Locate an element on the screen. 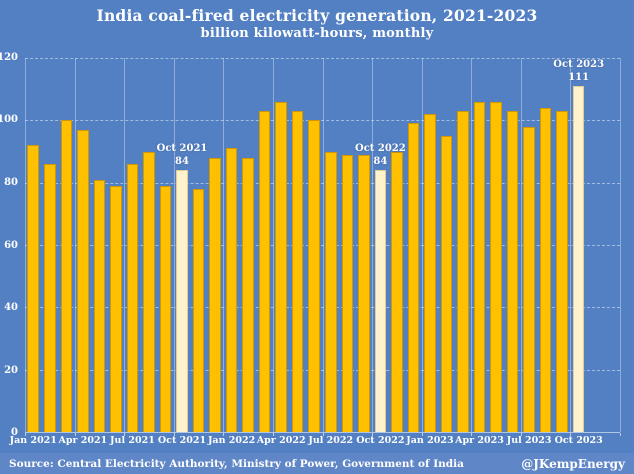 Image resolution: width=634 pixels, height=474 pixels. bar-jun-2021 is located at coordinates (116, 308).